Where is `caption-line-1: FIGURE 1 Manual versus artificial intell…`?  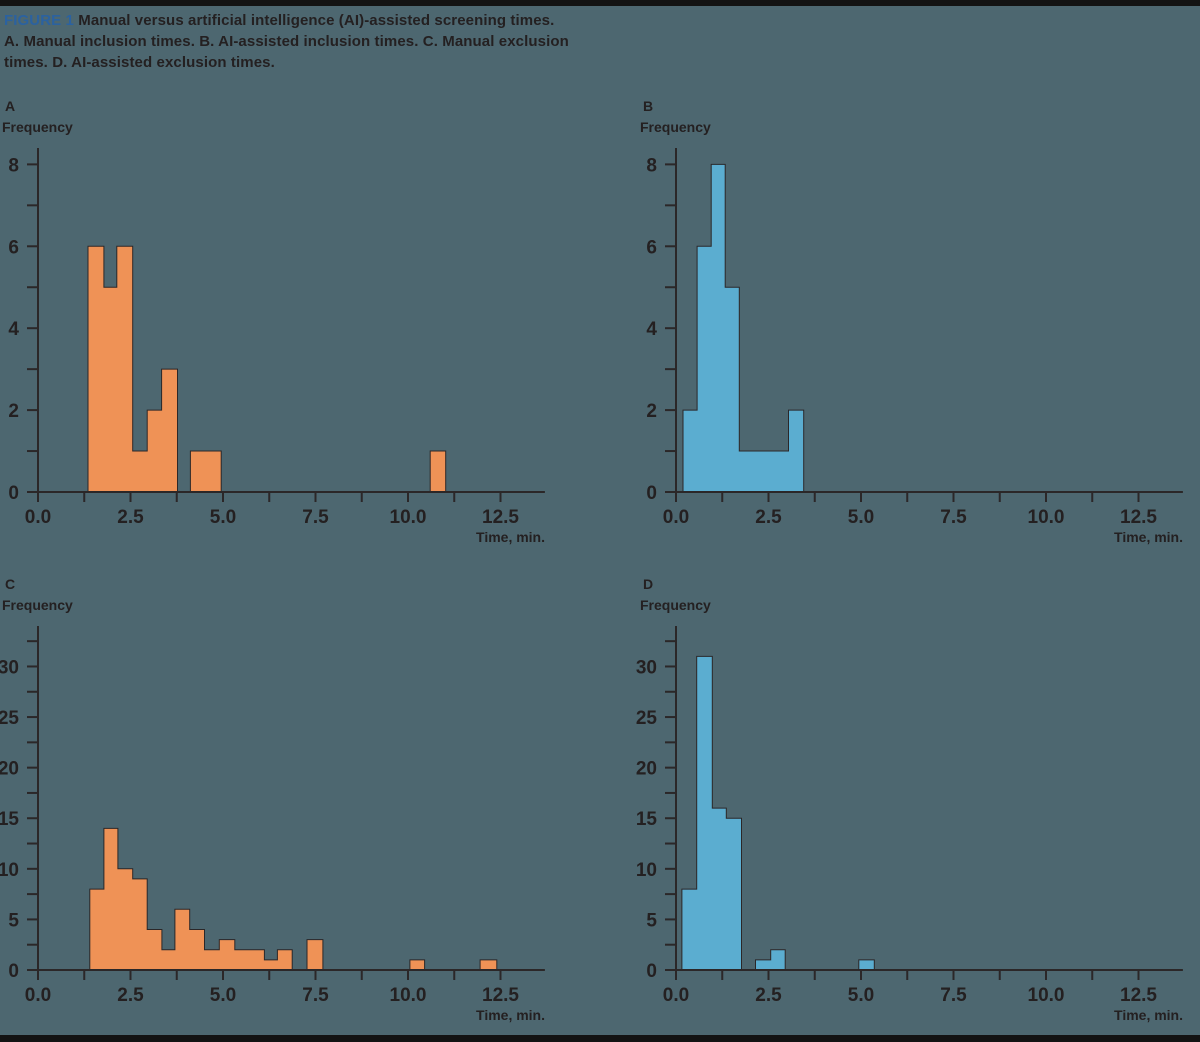 caption-line-1: FIGURE 1 Manual versus artificial intell… is located at coordinates (304, 20).